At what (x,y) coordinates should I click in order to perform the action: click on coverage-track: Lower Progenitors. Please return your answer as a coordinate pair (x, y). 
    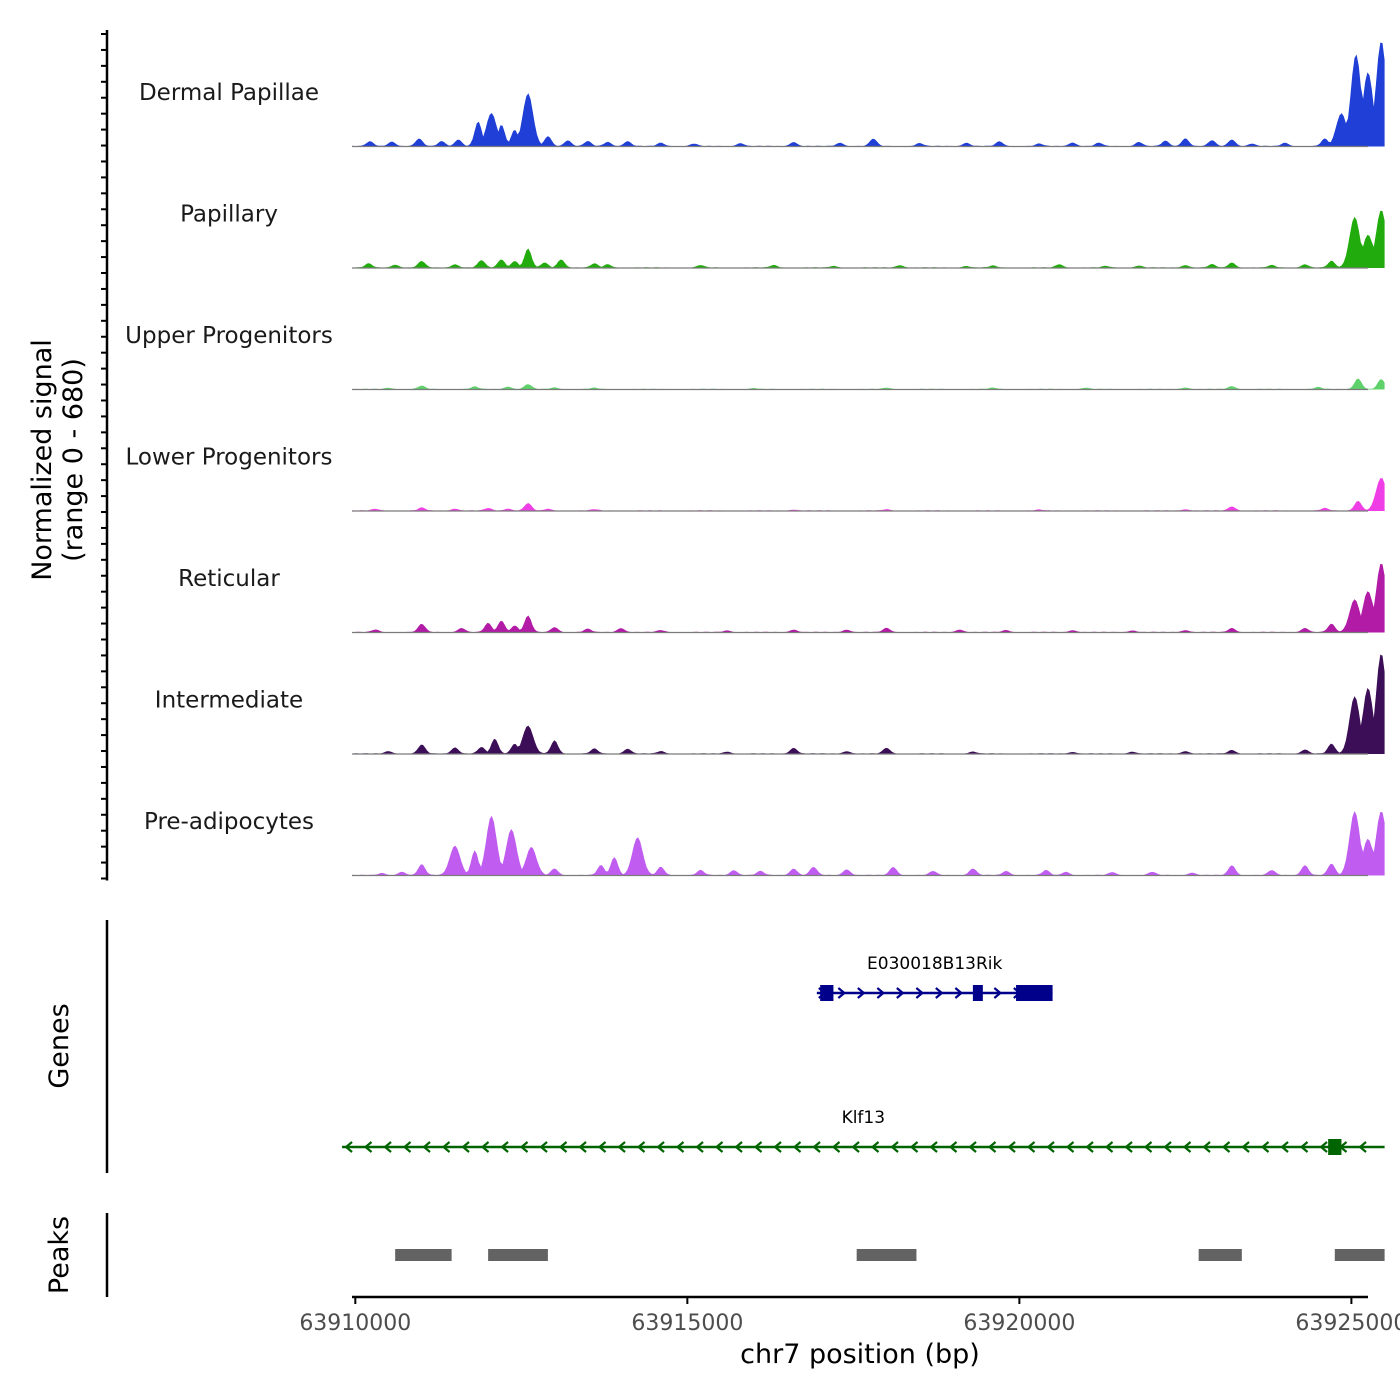
    Looking at the image, I should click on (755, 478).